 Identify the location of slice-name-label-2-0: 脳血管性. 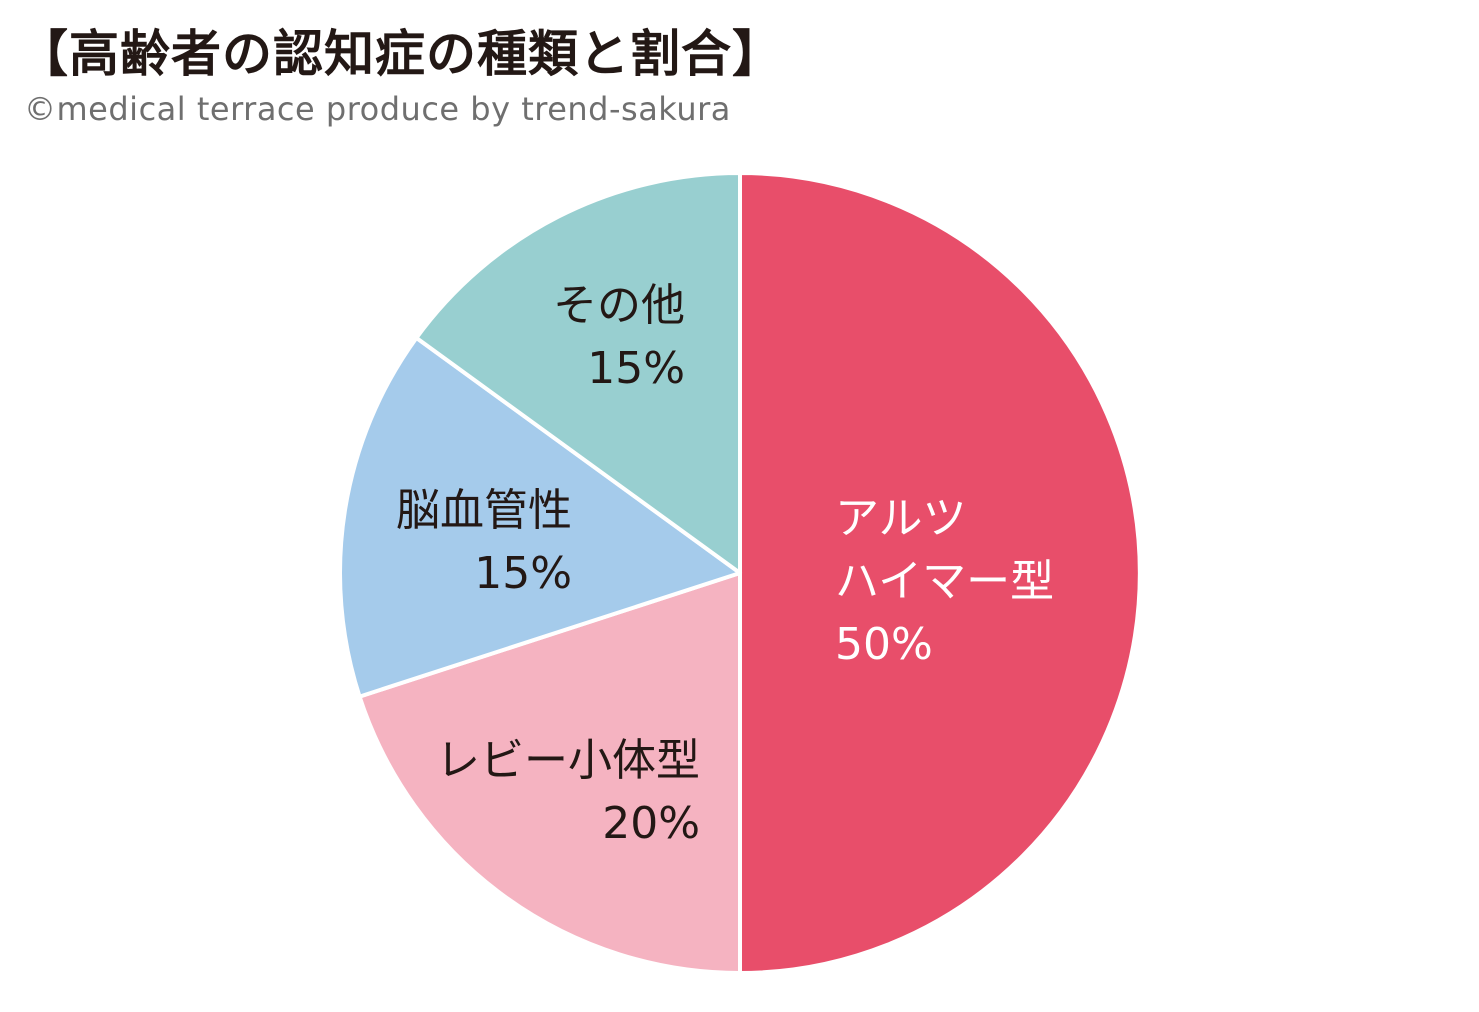
(484, 510).